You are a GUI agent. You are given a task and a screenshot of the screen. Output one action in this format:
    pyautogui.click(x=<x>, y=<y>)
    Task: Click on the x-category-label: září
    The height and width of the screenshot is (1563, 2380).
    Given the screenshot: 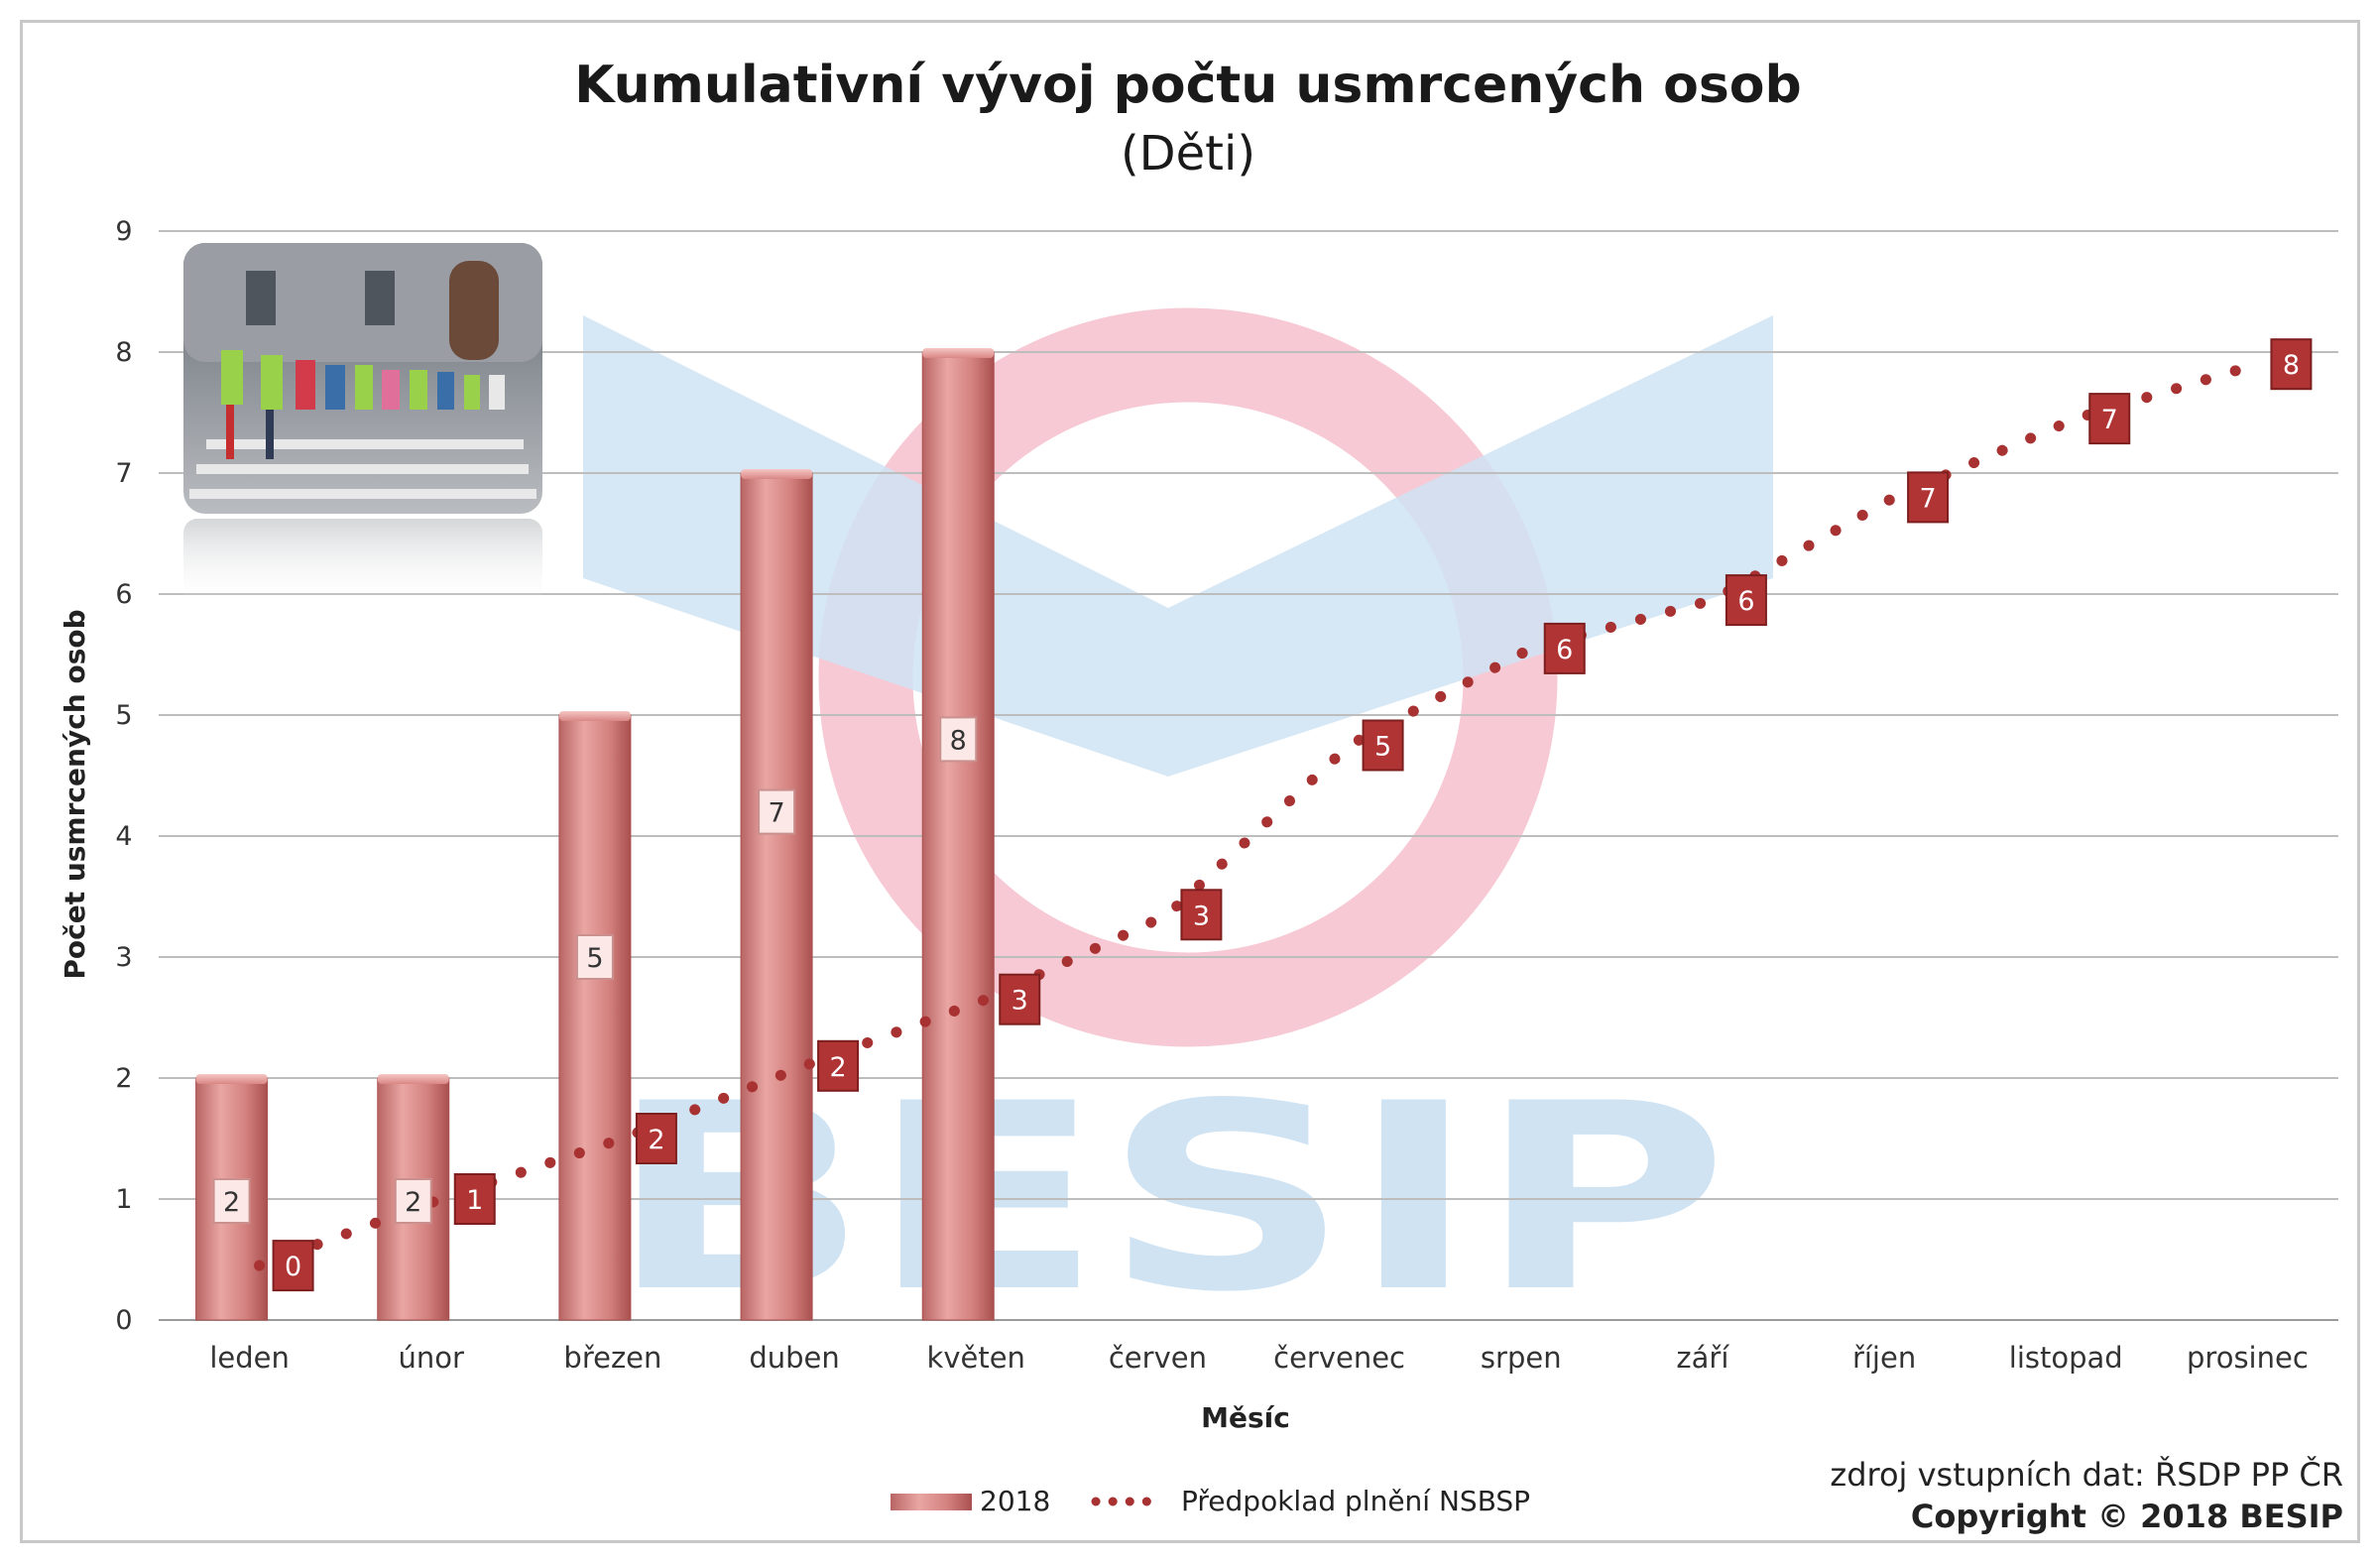 What is the action you would take?
    pyautogui.click(x=1702, y=1358)
    